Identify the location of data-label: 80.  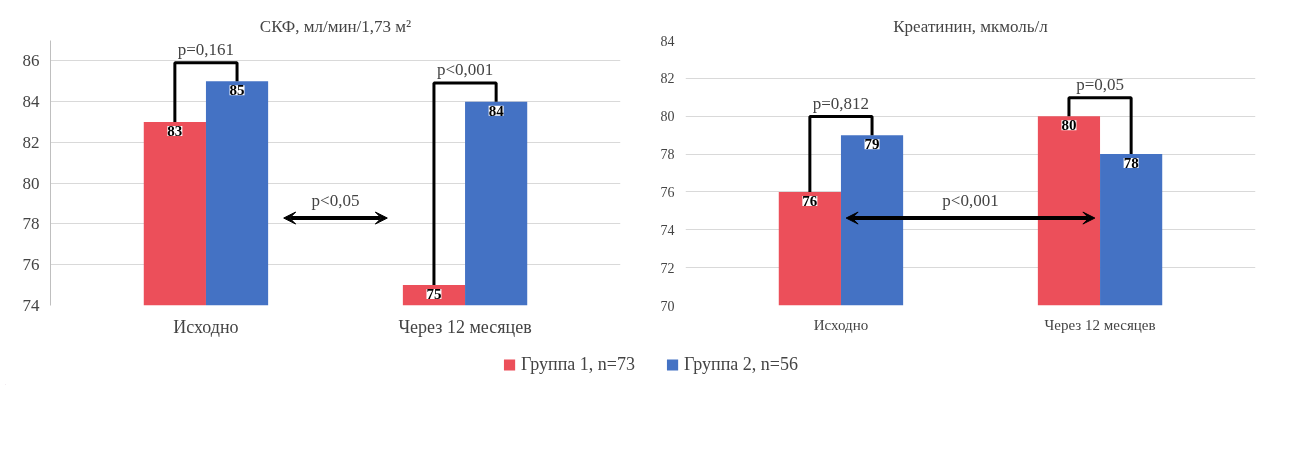
(1069, 125).